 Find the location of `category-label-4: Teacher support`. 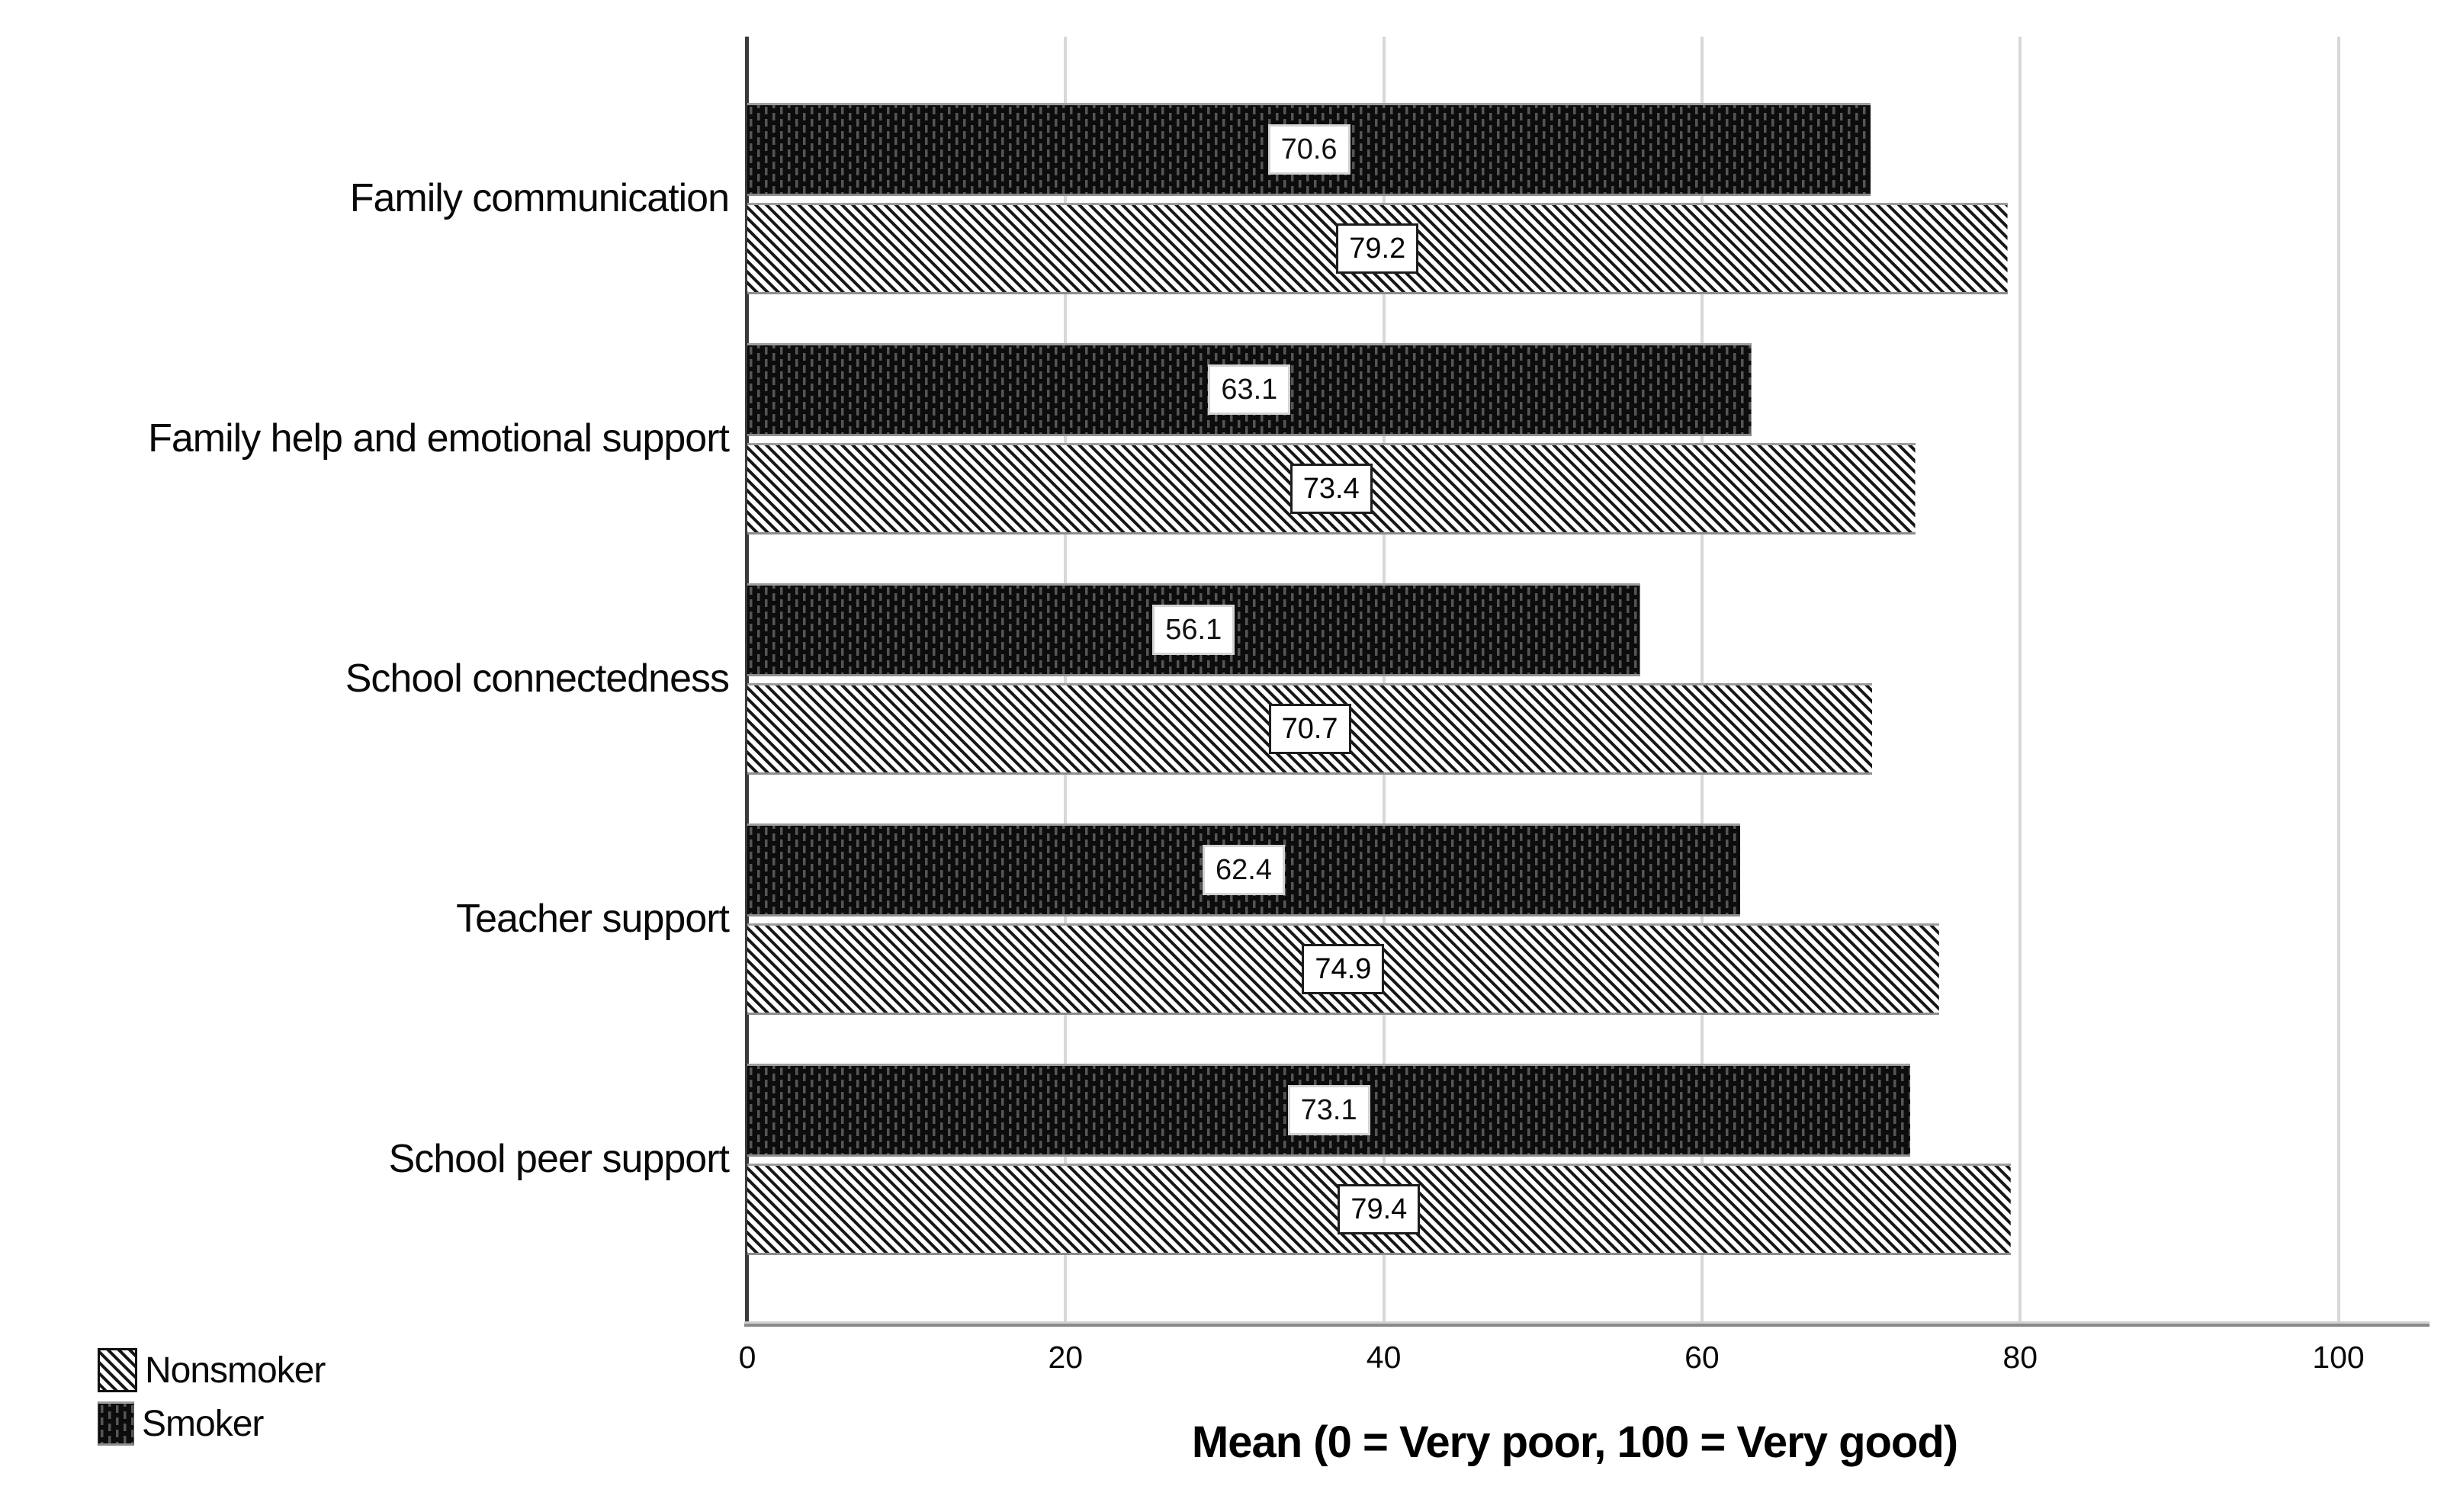

category-label-4: Teacher support is located at coordinates (593, 919).